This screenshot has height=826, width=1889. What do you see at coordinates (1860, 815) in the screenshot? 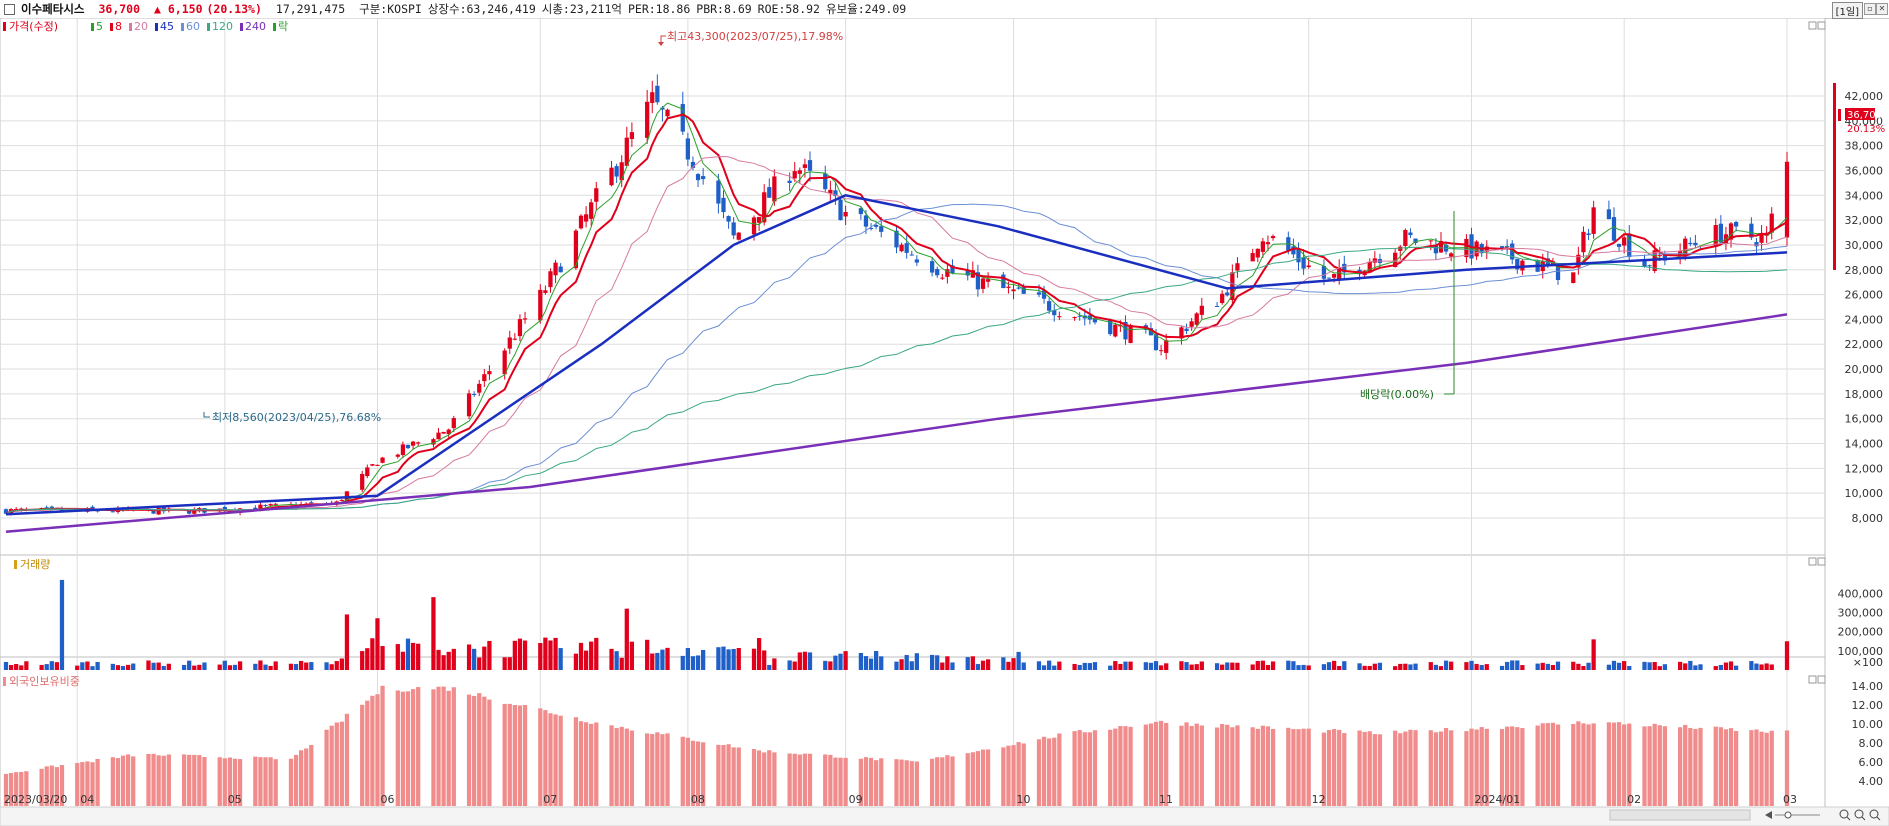
I see `zoom-in-icon` at bounding box center [1860, 815].